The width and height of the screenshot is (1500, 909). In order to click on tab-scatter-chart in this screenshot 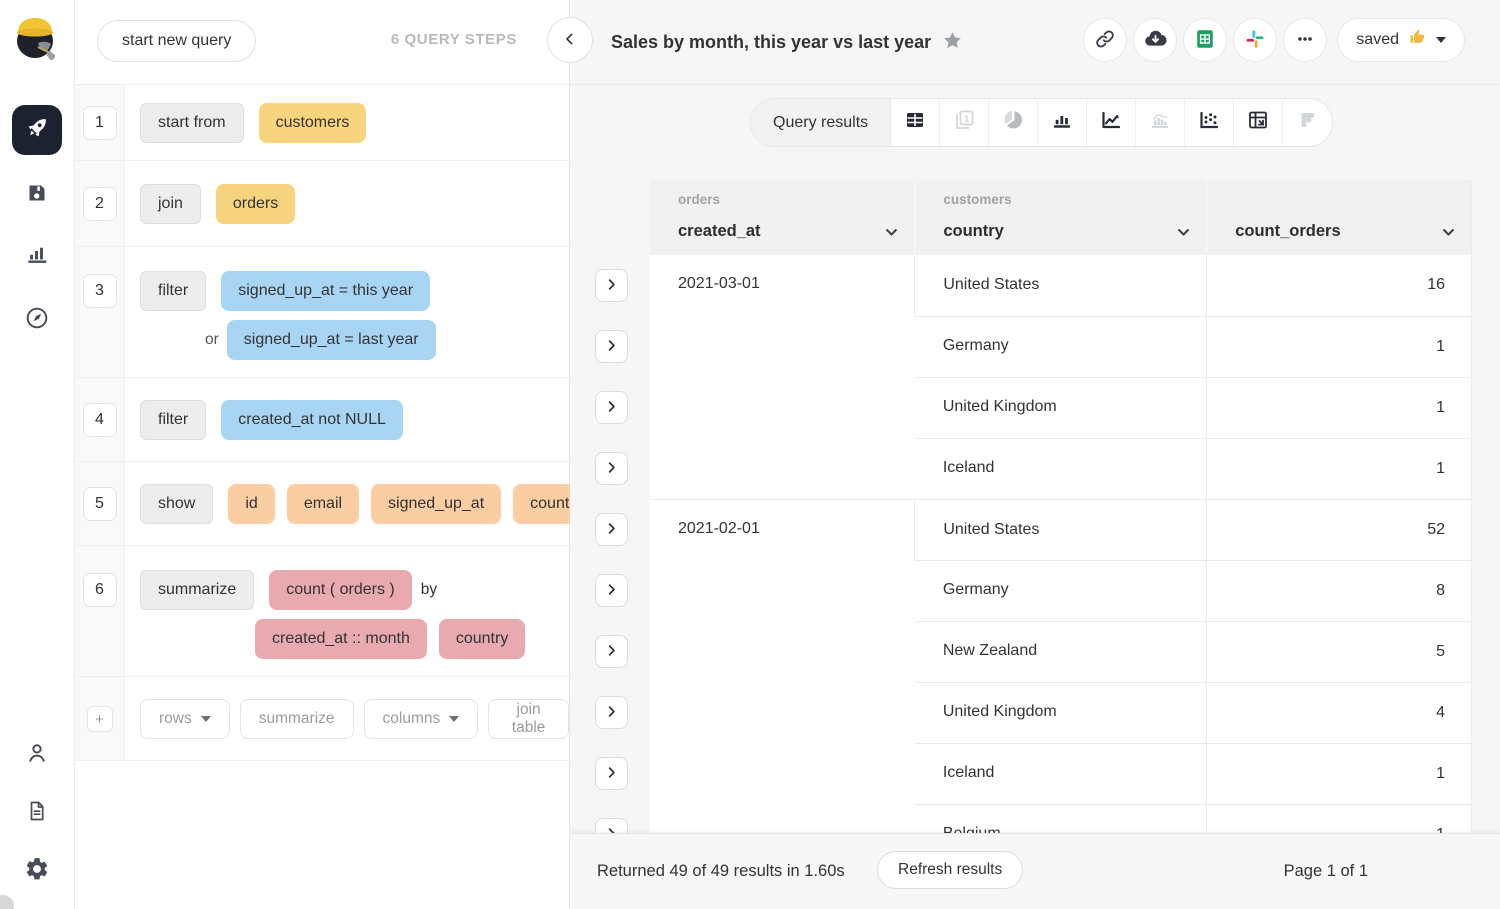, I will do `click(1210, 122)`.